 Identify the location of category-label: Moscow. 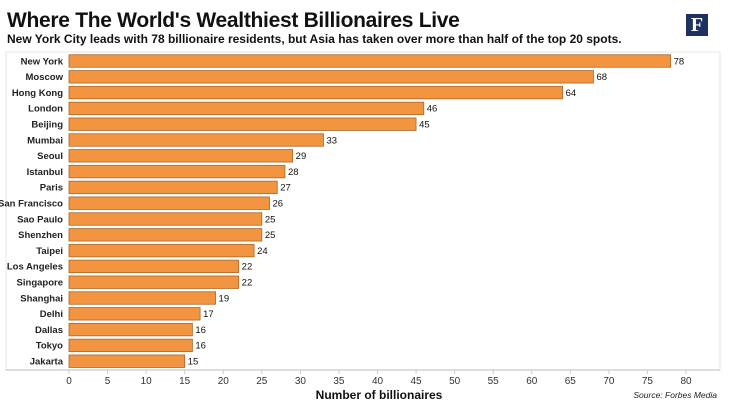
(45, 77).